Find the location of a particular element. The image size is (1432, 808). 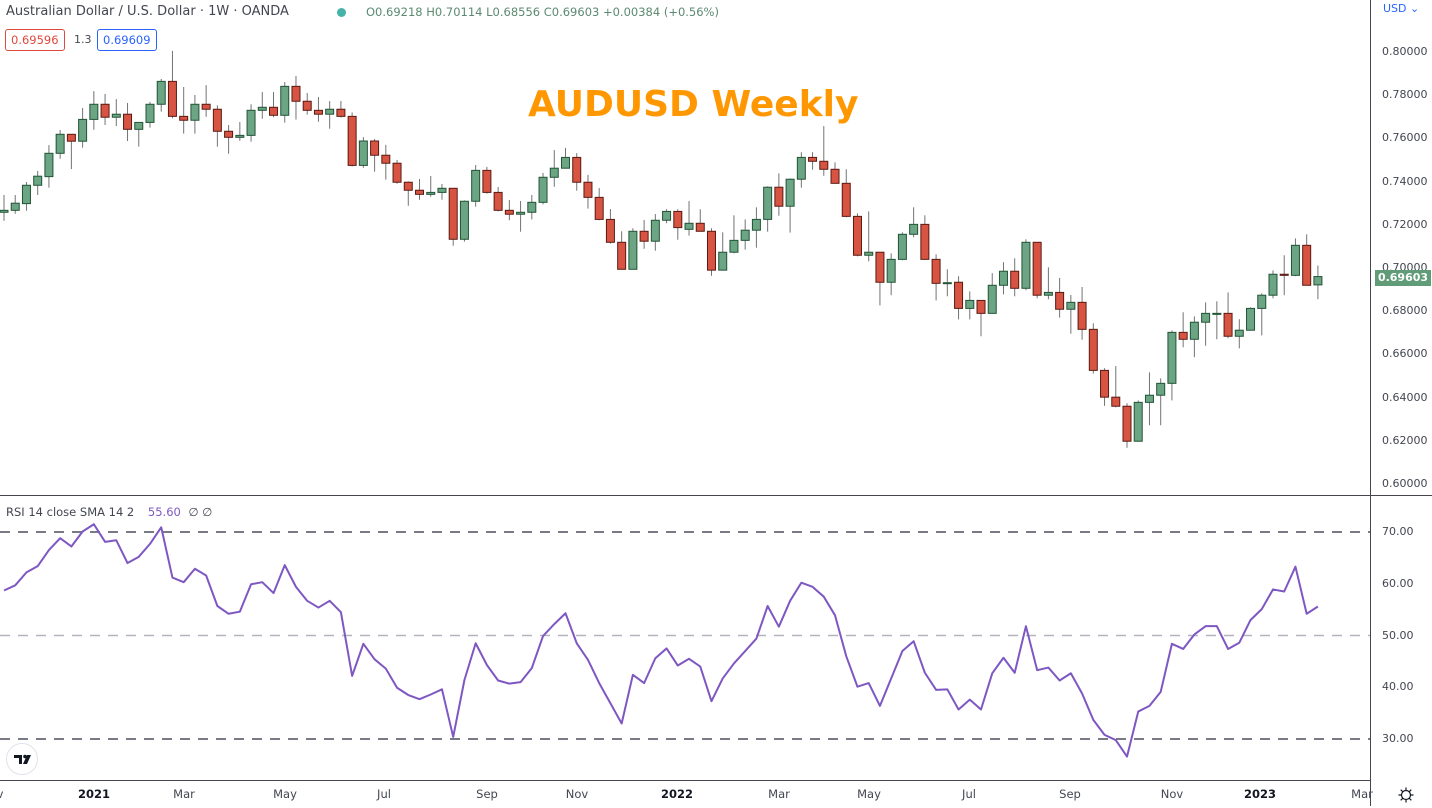

tradingview-logo is located at coordinates (22, 759).